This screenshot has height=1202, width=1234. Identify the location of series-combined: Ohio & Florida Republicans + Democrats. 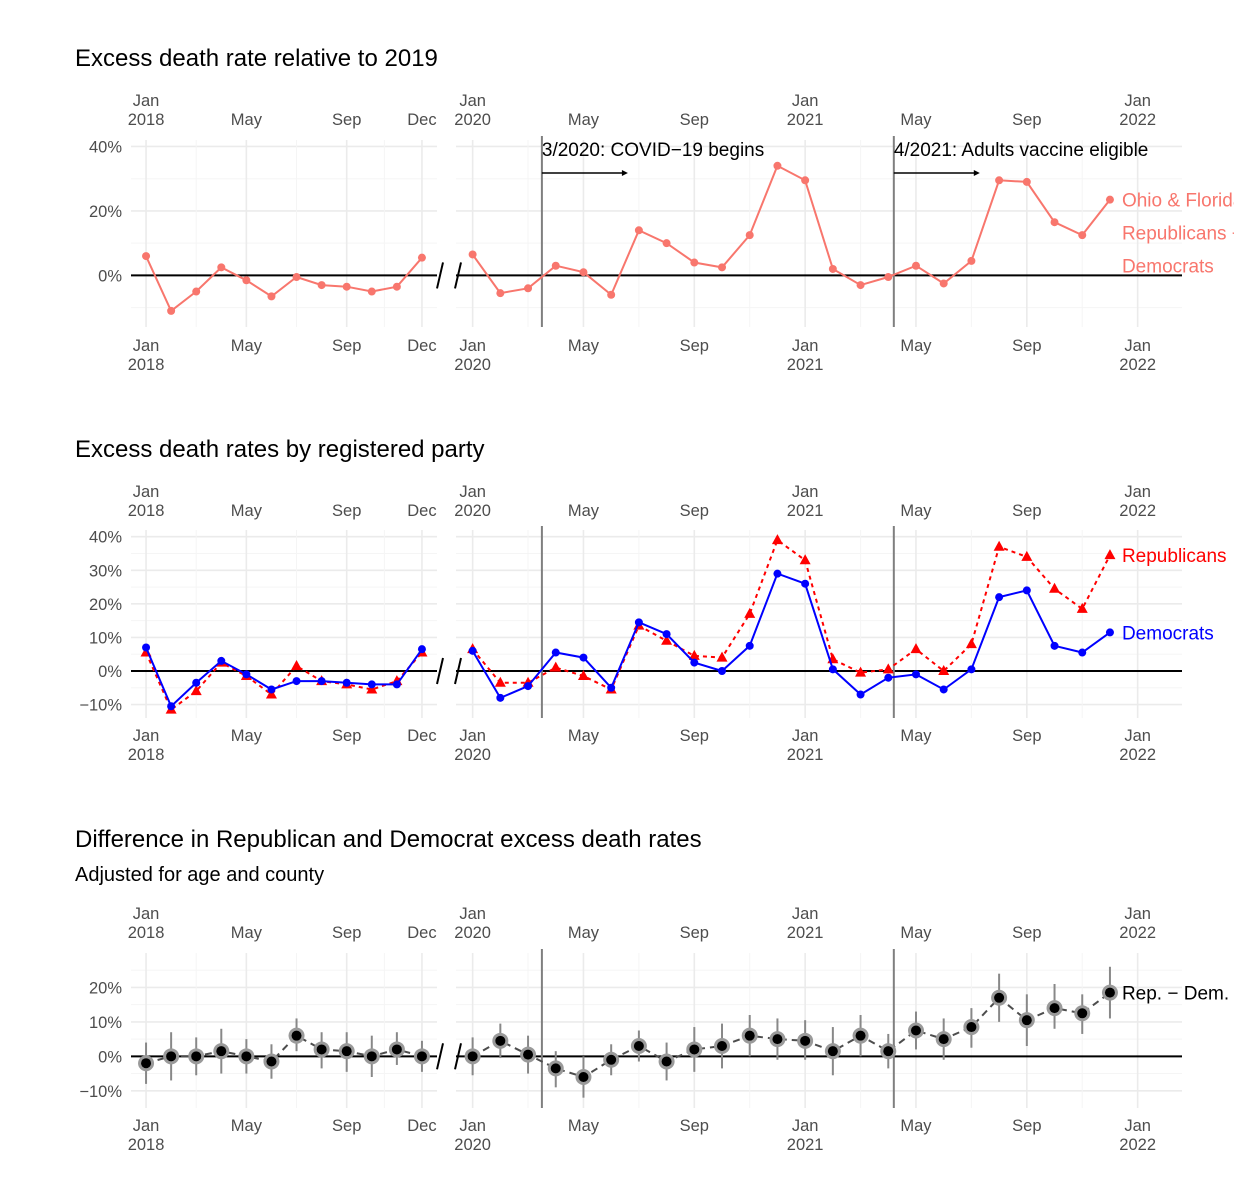
(688, 238).